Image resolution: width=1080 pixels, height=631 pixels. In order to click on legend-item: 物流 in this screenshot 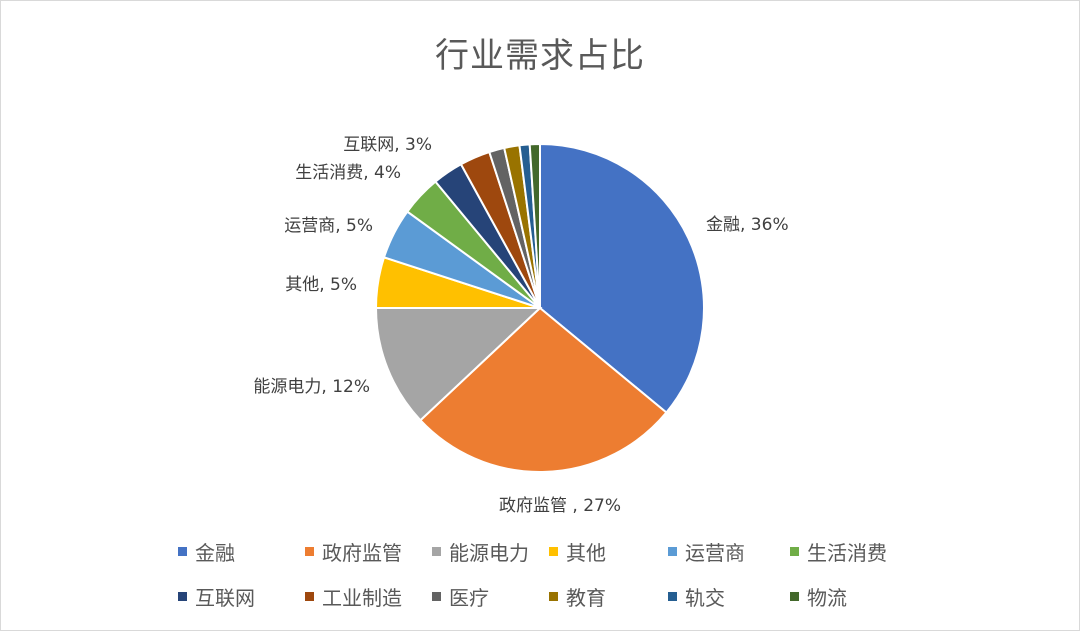, I will do `click(853, 596)`.